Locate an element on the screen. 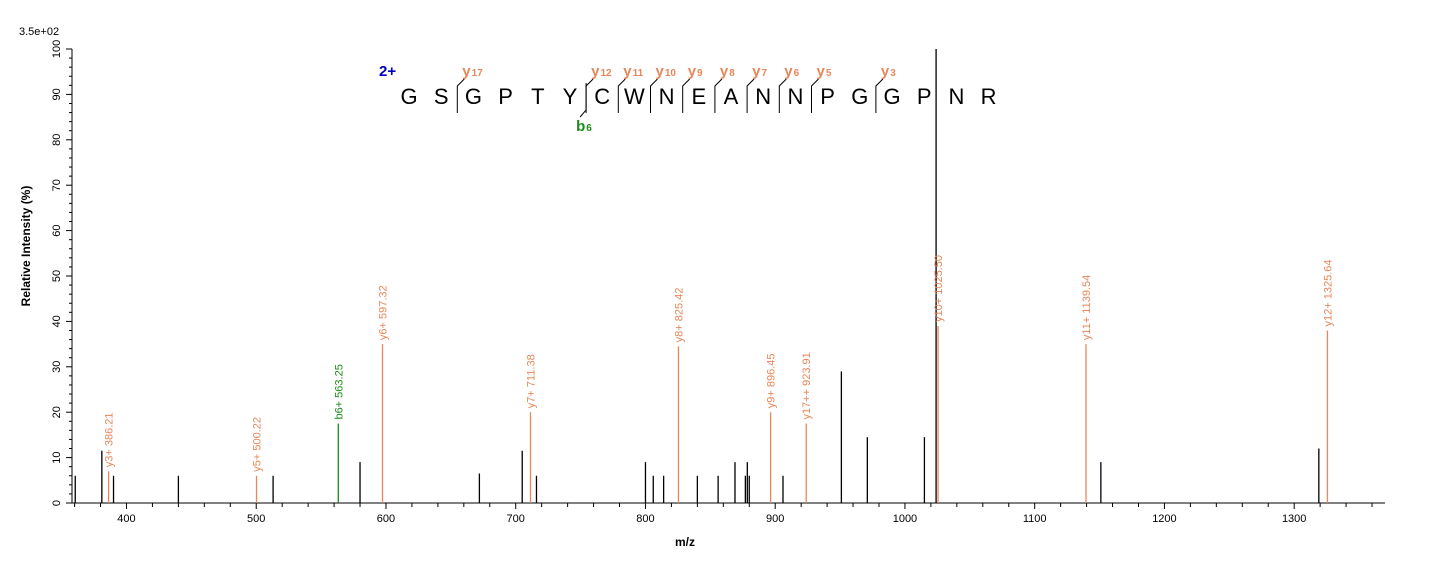 The width and height of the screenshot is (1436, 562). y-ion-marker: y8 is located at coordinates (727, 71).